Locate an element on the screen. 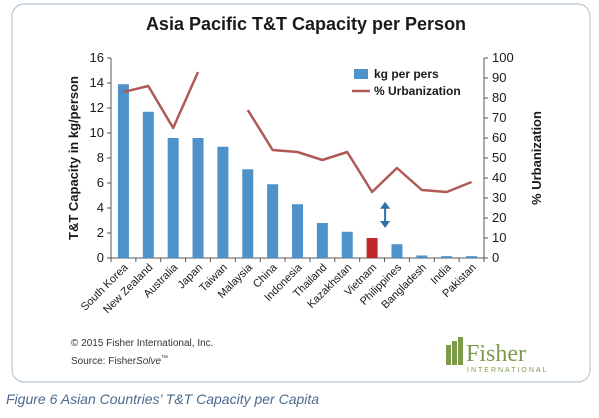 The image size is (599, 418). y2-axis-title: % Urbanization is located at coordinates (536, 158).